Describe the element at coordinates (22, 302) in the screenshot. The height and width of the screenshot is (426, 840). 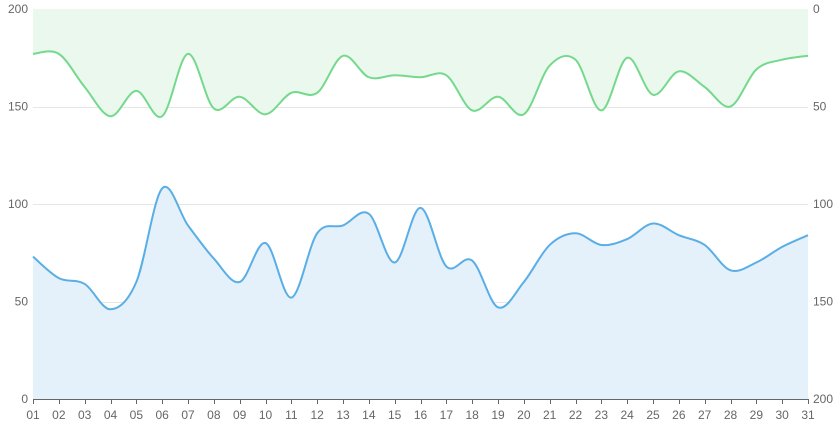
I see `y-left-tick-label: 50` at that location.